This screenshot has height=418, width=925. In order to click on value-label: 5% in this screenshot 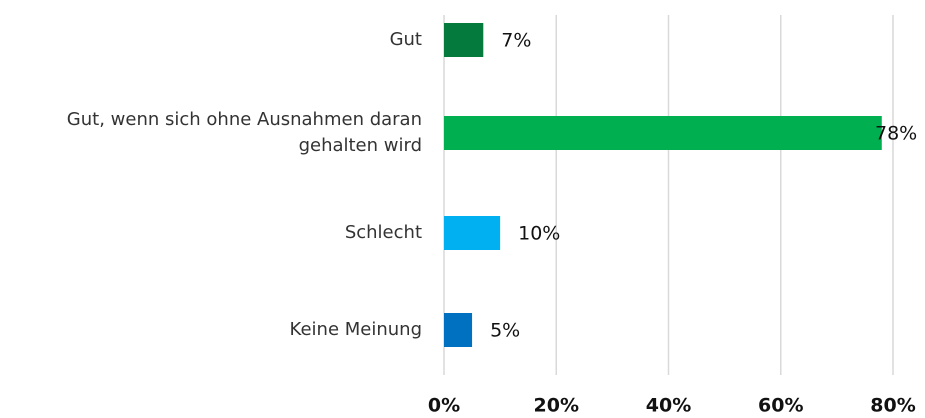, I will do `click(505, 331)`.